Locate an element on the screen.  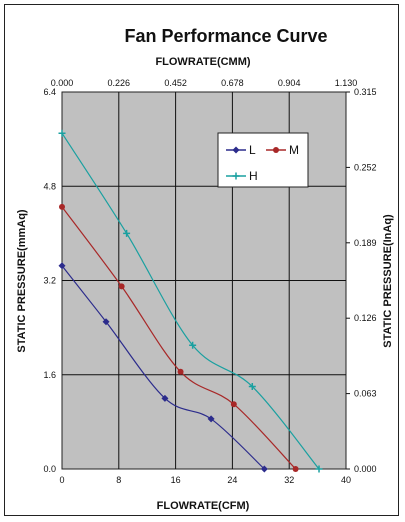
y-tick-label-right: 0.126 is located at coordinates (365, 318).